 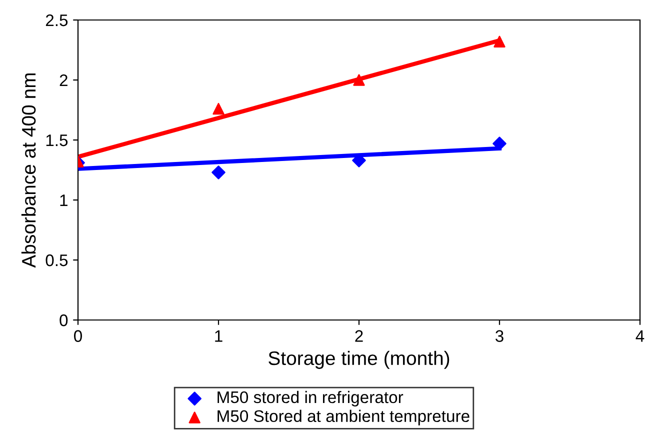 I want to click on y-tick-label: 0, so click(x=64, y=320).